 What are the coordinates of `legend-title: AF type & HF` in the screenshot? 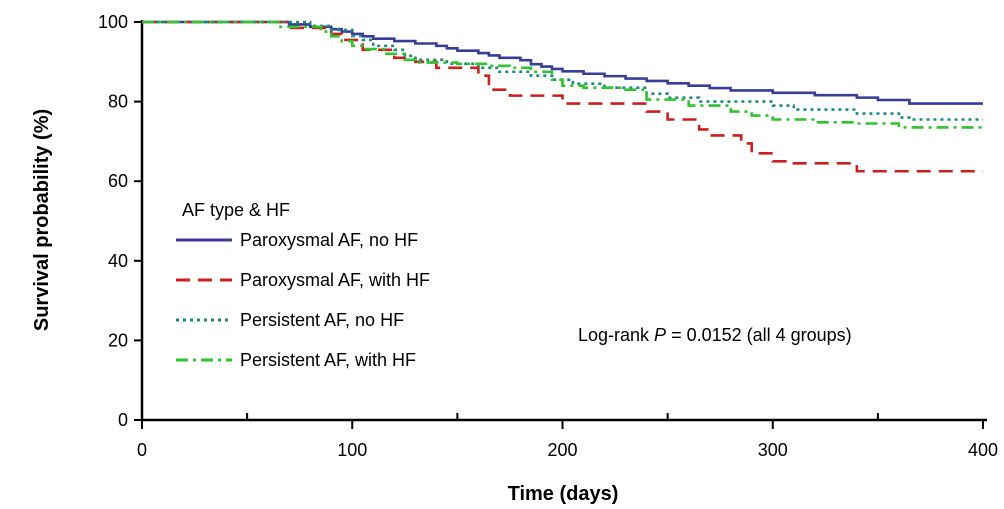 It's located at (236, 210).